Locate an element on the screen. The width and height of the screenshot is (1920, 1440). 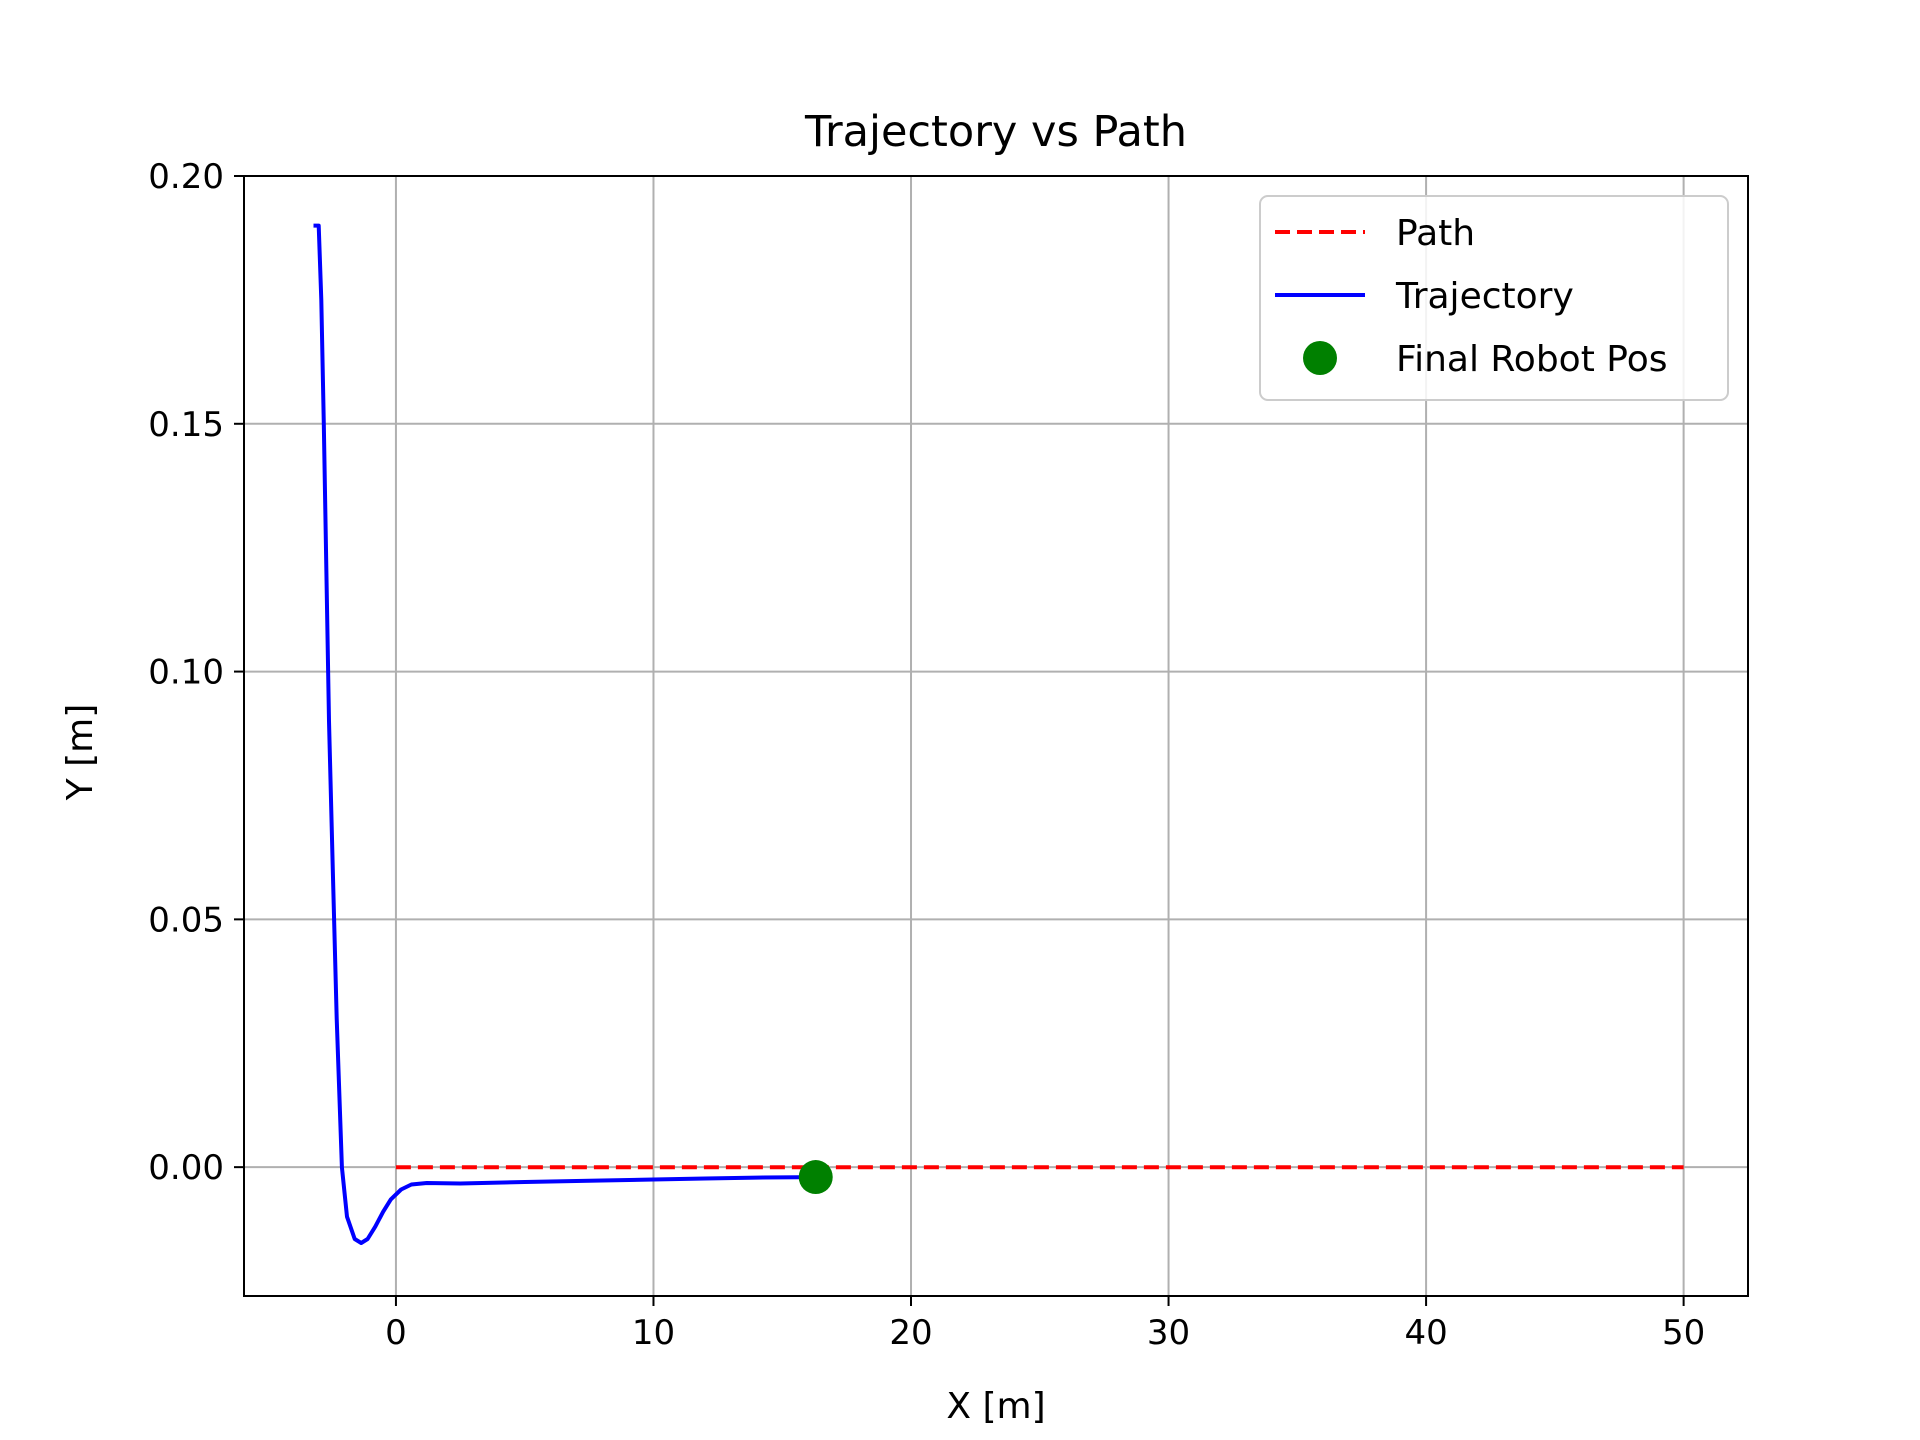
y-tick-label: 0.15 is located at coordinates (186, 425).